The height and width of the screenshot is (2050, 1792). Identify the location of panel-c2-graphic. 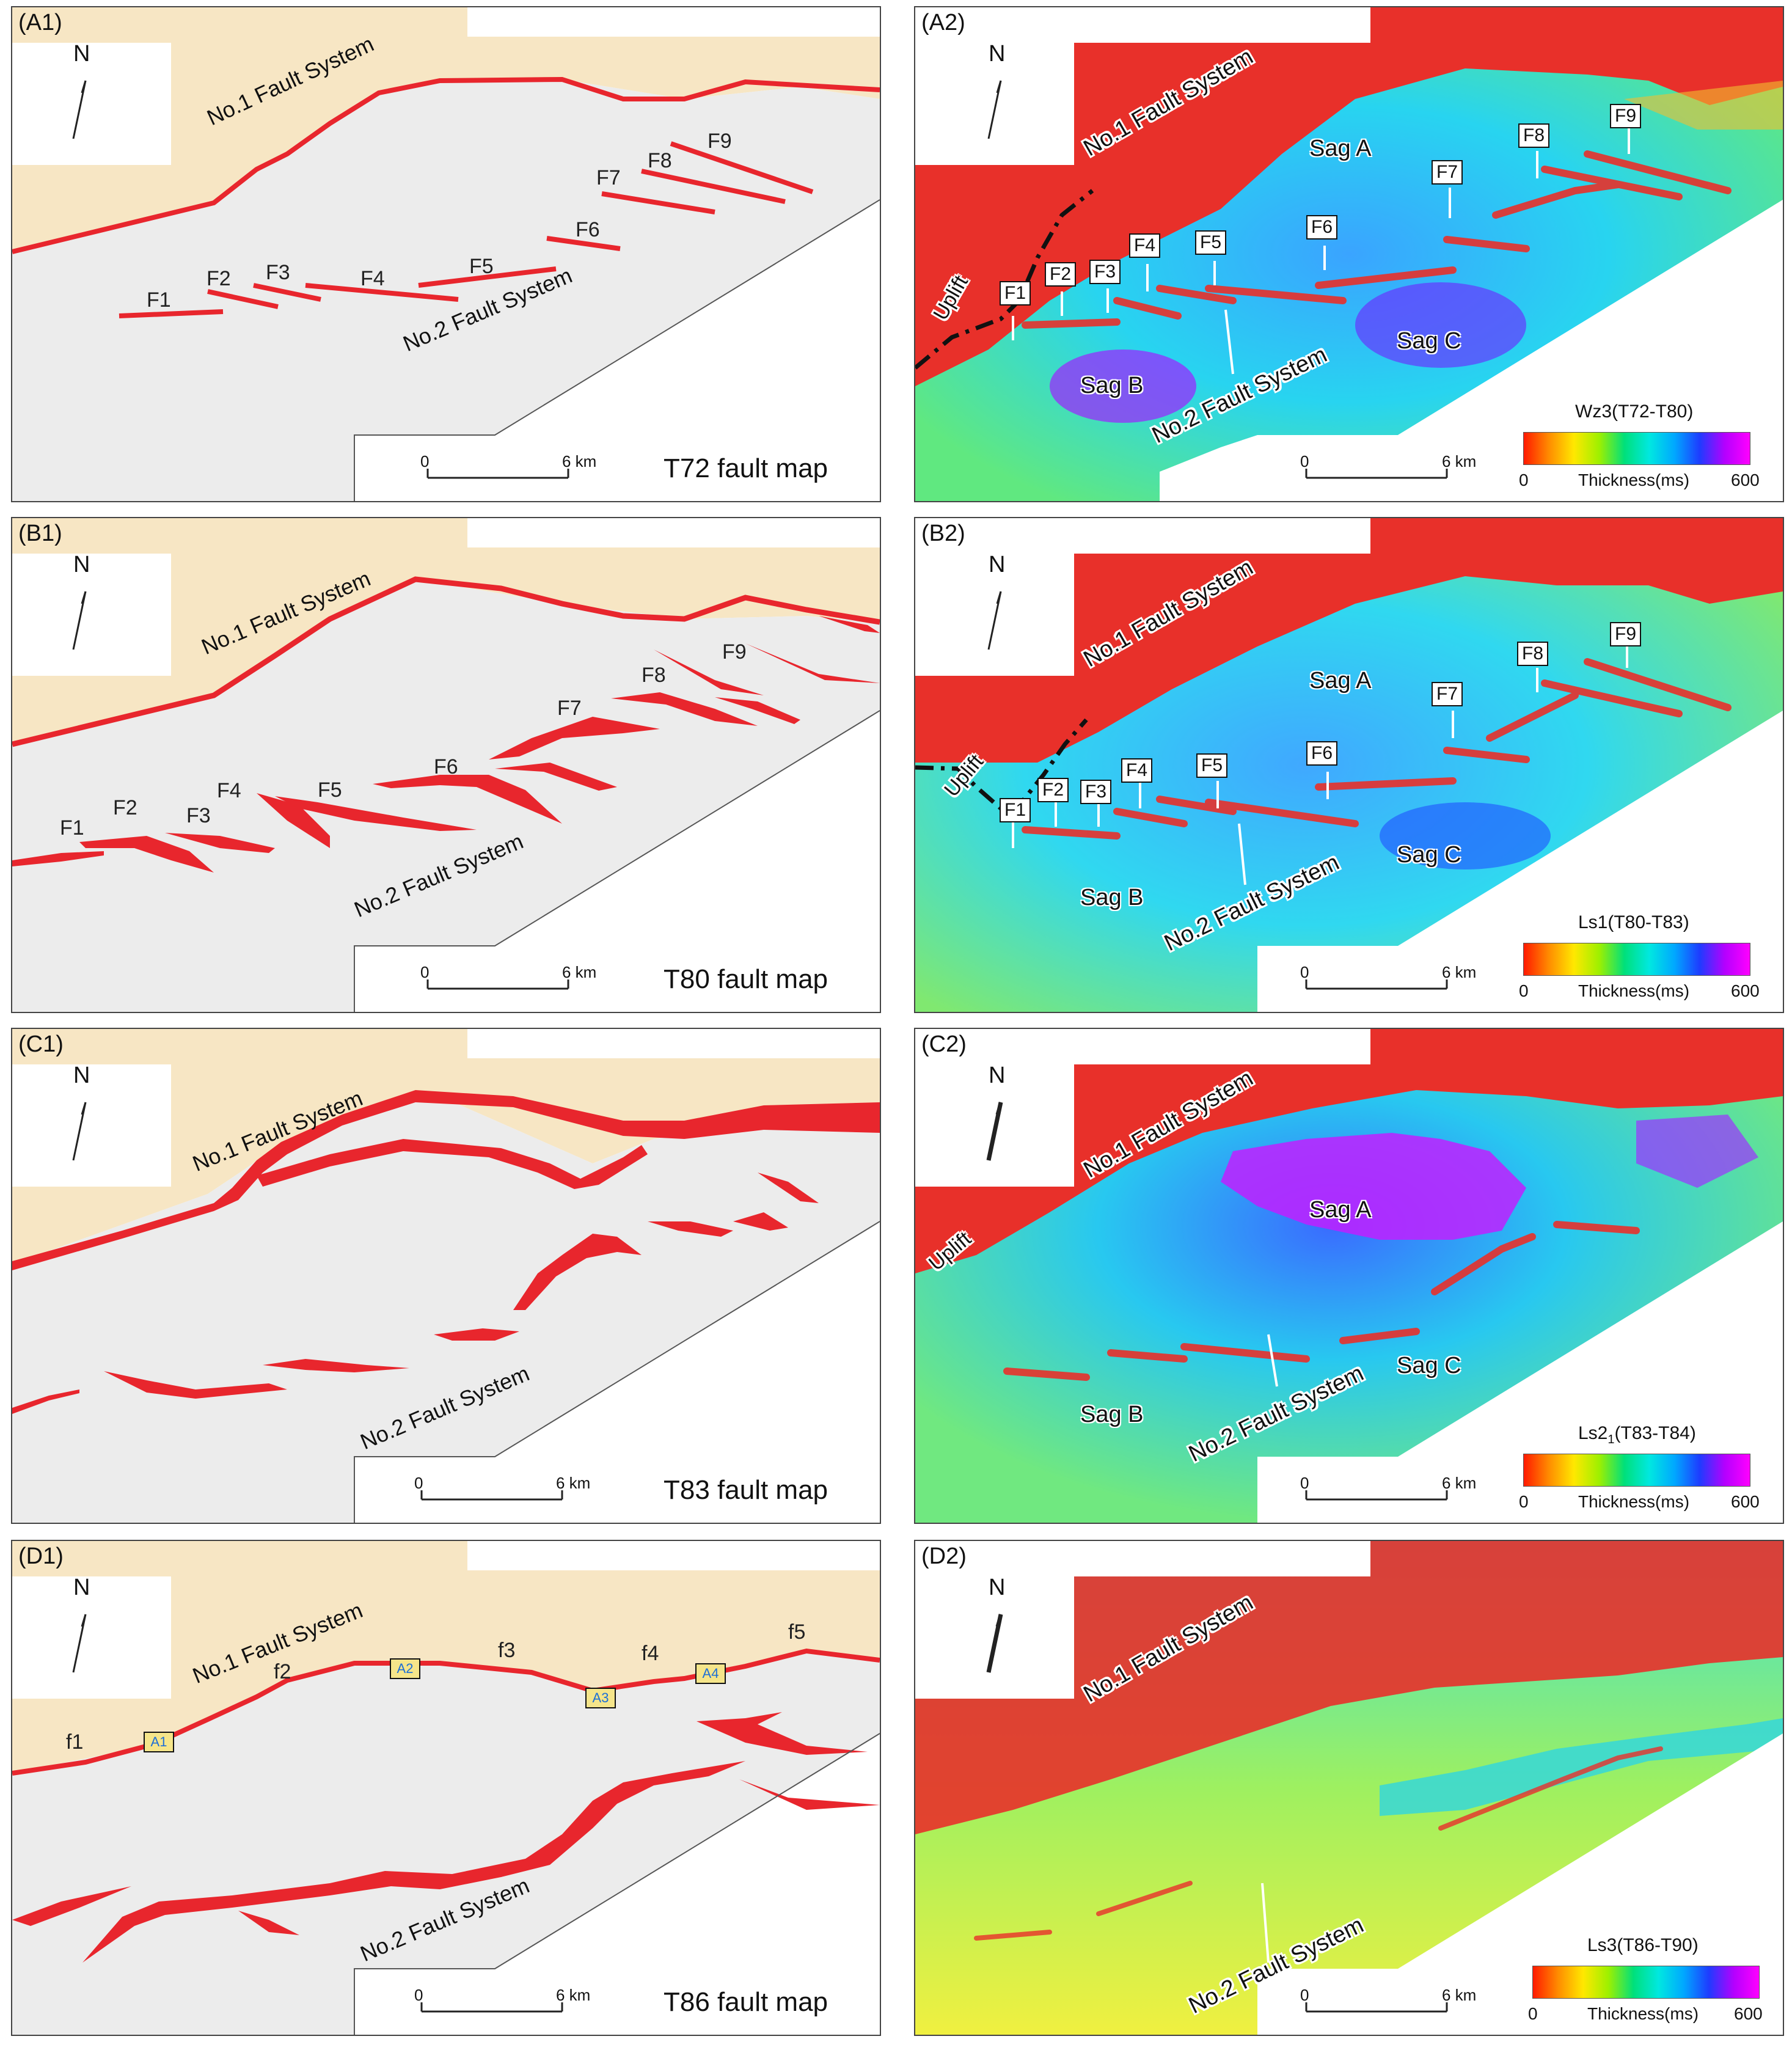
(1349, 1276).